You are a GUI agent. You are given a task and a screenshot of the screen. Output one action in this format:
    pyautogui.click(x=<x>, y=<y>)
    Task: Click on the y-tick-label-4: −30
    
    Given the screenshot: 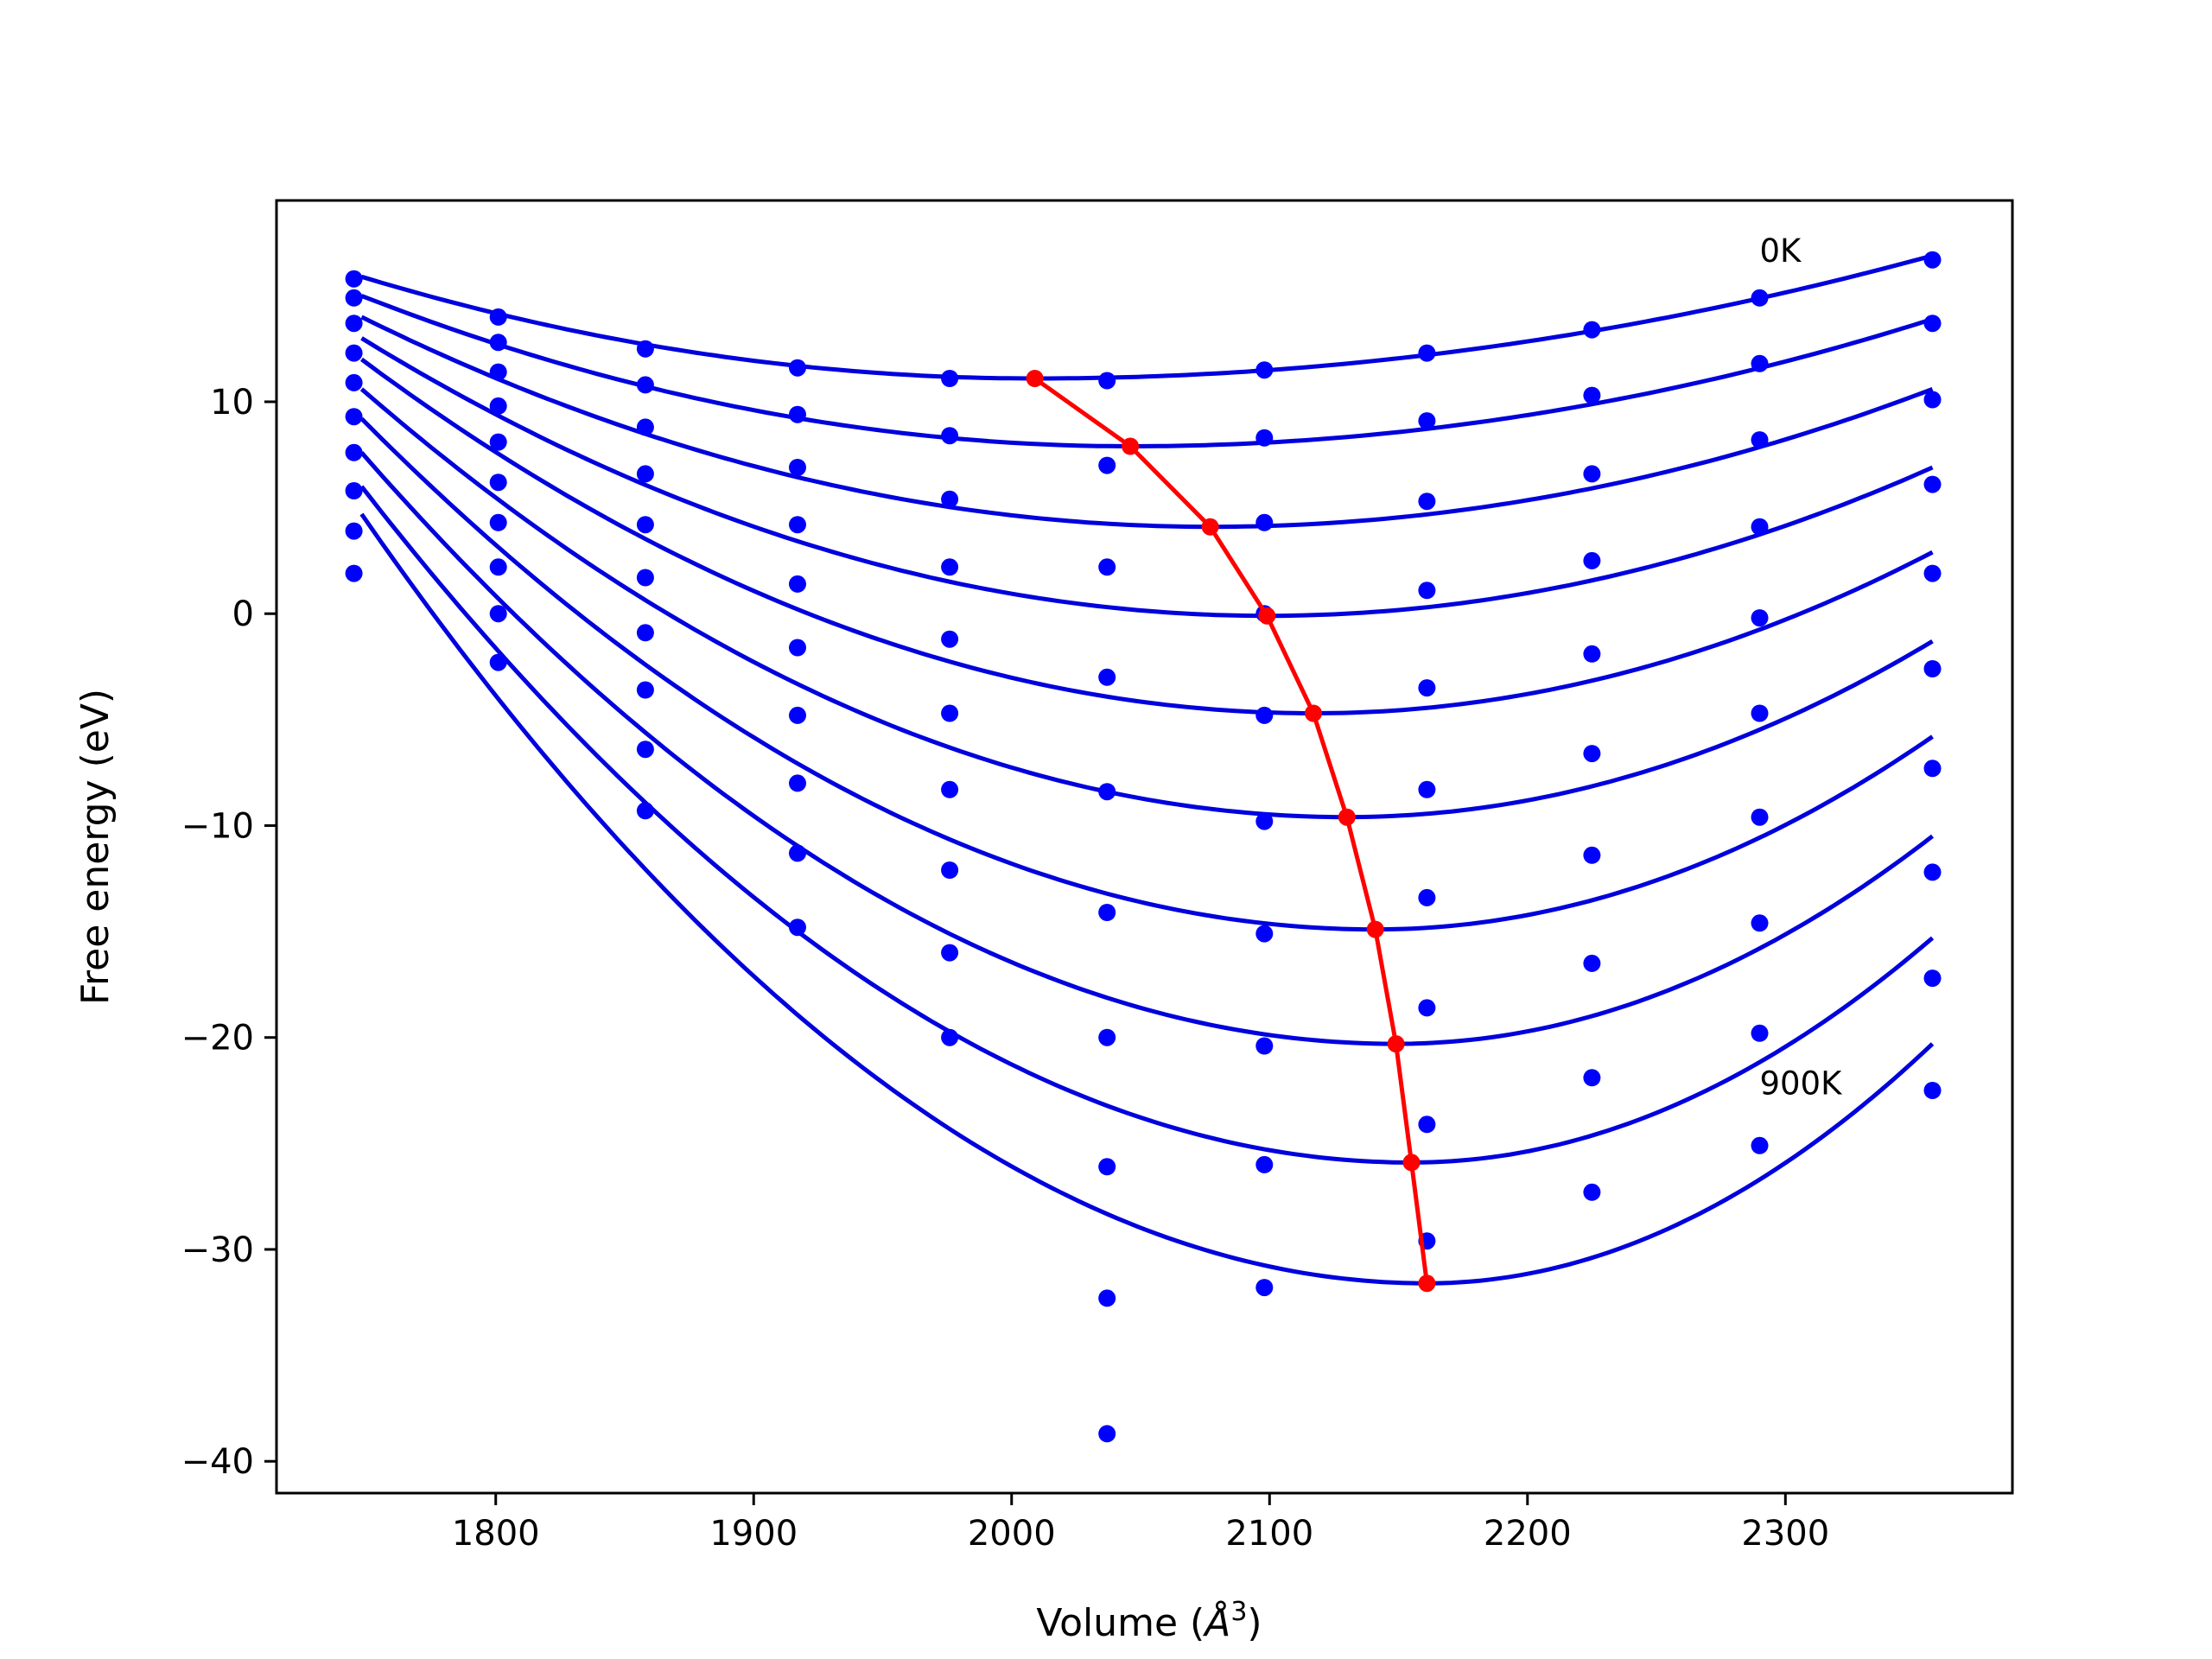 What is the action you would take?
    pyautogui.click(x=217, y=1250)
    